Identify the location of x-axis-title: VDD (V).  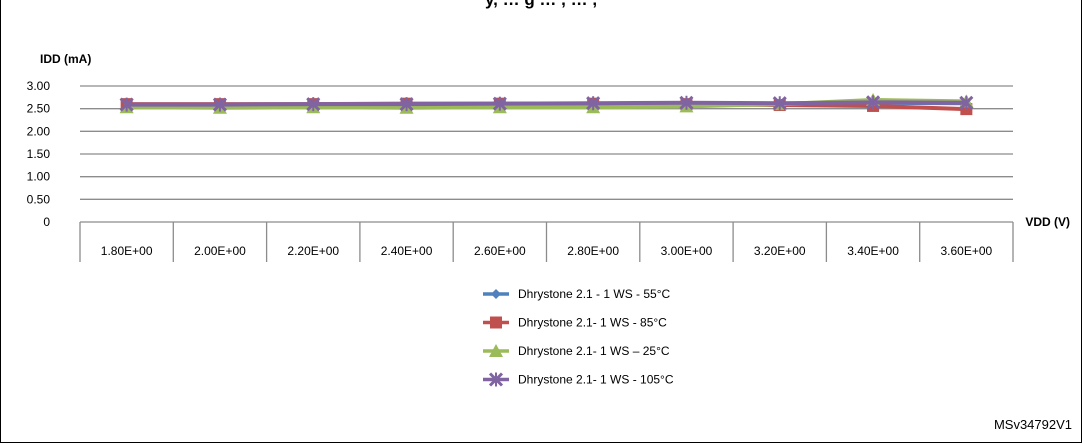
(1047, 222).